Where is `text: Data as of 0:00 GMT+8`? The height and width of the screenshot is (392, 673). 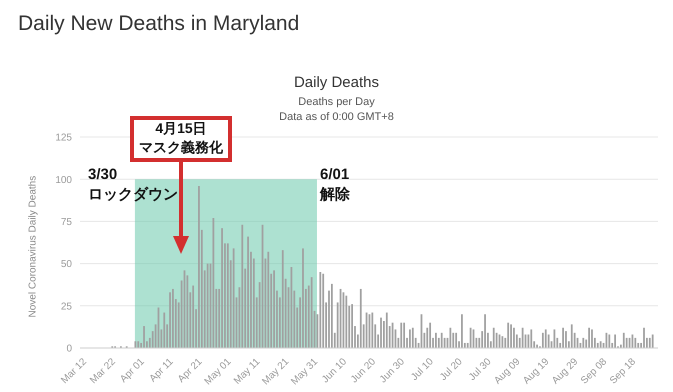 text: Data as of 0:00 GMT+8 is located at coordinates (336, 117).